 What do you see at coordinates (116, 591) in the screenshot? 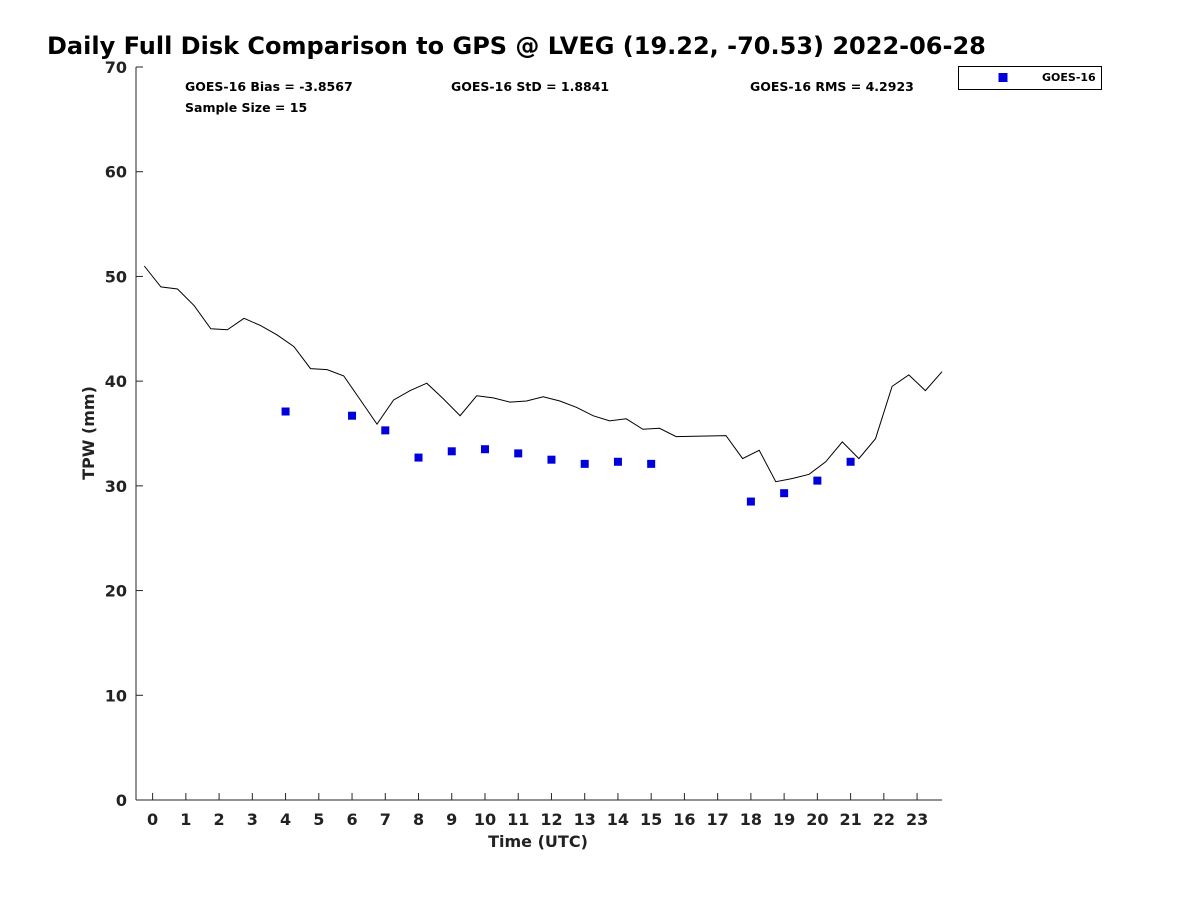
I see `y-tick-label: 20` at bounding box center [116, 591].